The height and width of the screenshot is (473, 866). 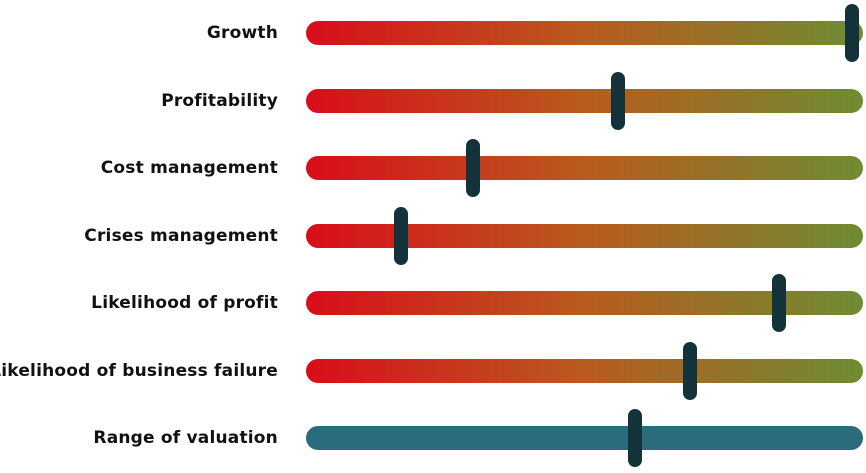 I want to click on row-label: Range of valuation, so click(x=185, y=438).